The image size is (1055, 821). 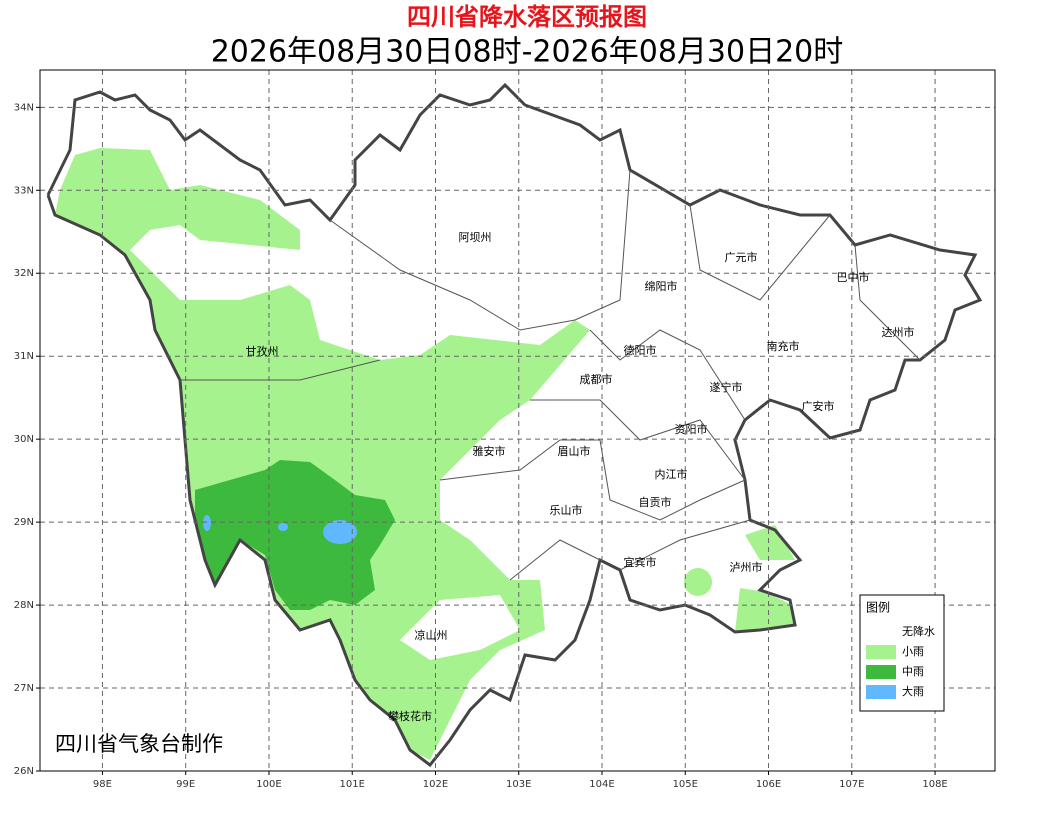 I want to click on legend-label: 大雨, so click(x=913, y=691).